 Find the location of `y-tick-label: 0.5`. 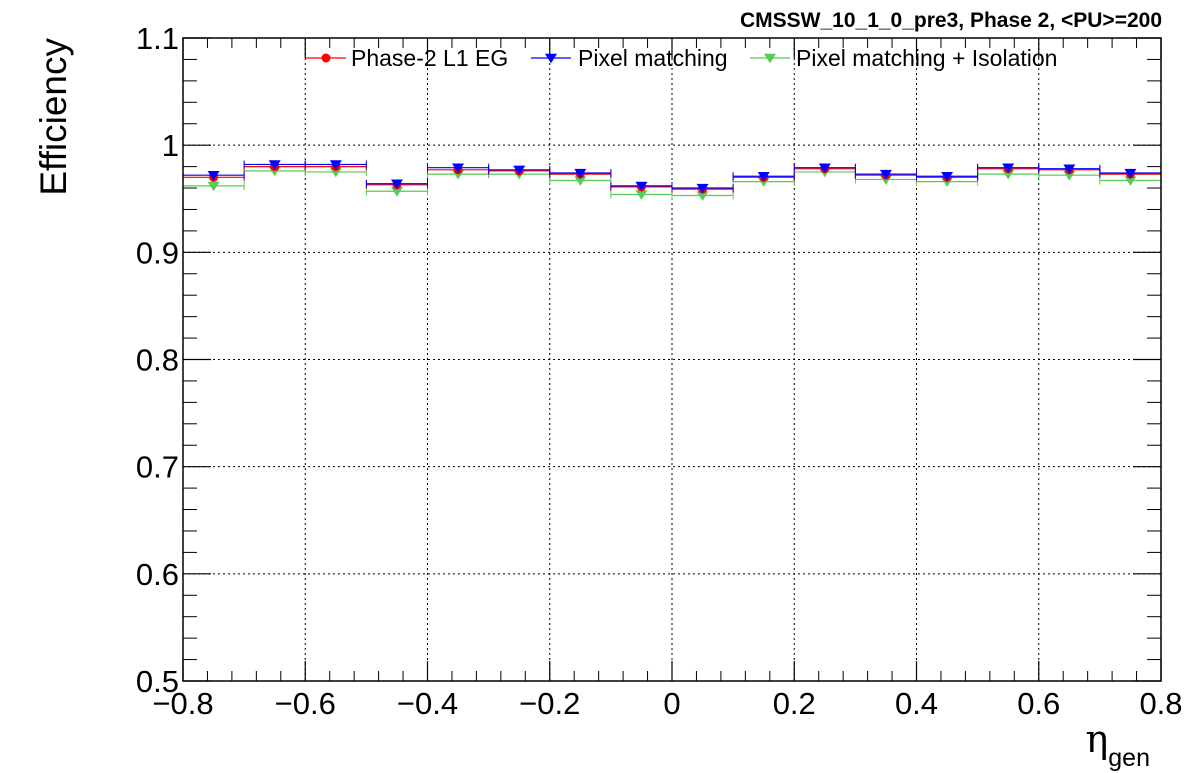

y-tick-label: 0.5 is located at coordinates (157, 681).